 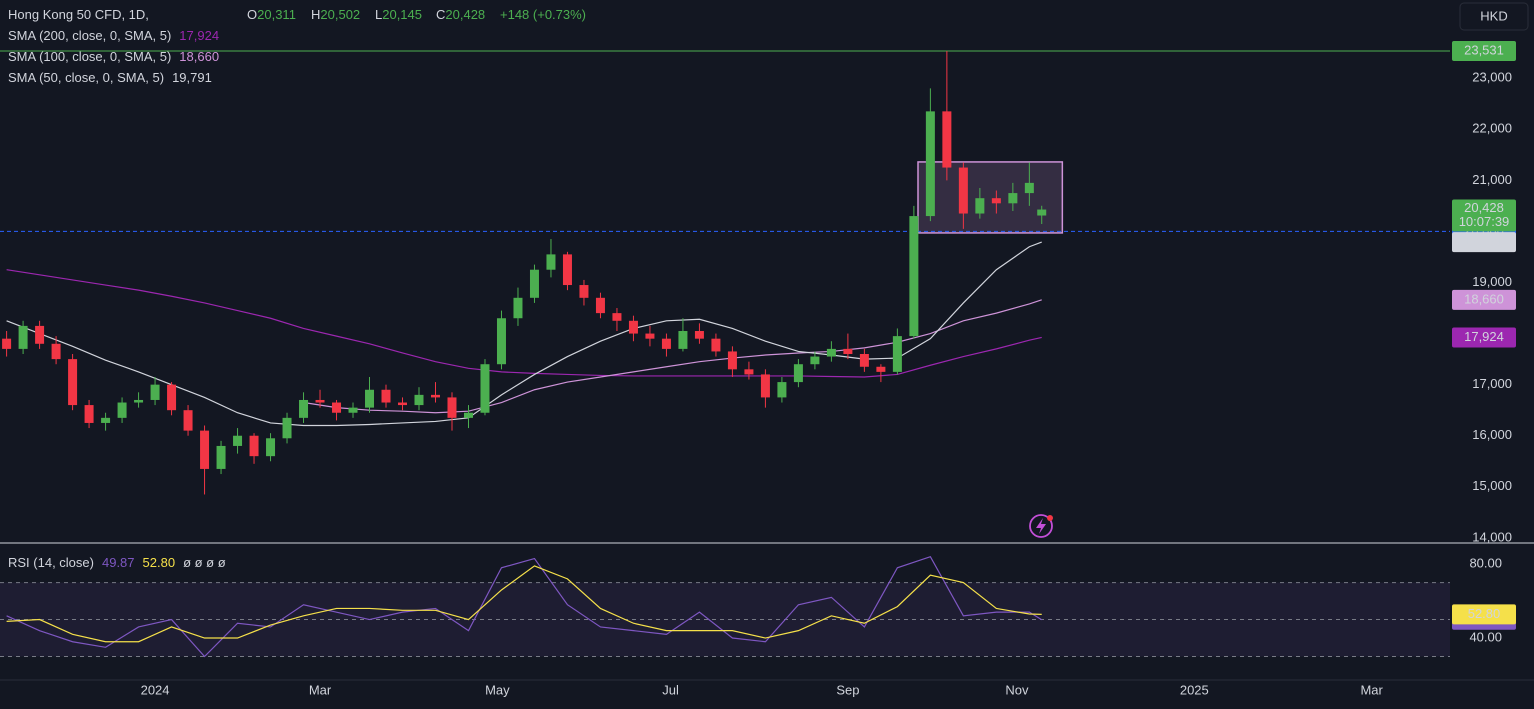 I want to click on x-tick-label: Sep, so click(x=847, y=689).